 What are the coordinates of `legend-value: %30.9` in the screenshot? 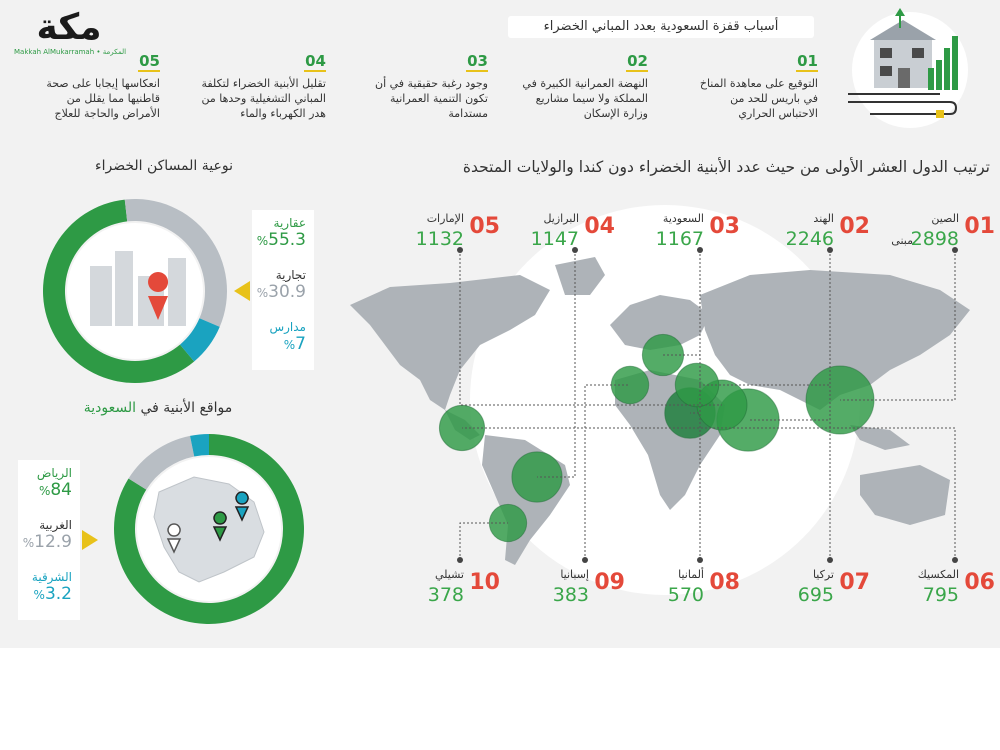 It's located at (279, 292).